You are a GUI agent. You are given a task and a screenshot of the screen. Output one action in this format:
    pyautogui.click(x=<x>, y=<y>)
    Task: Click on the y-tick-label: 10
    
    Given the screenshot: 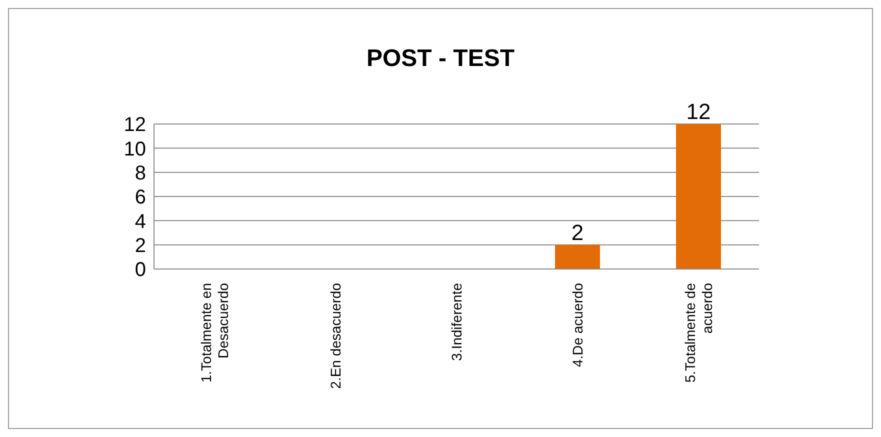 What is the action you would take?
    pyautogui.click(x=135, y=149)
    